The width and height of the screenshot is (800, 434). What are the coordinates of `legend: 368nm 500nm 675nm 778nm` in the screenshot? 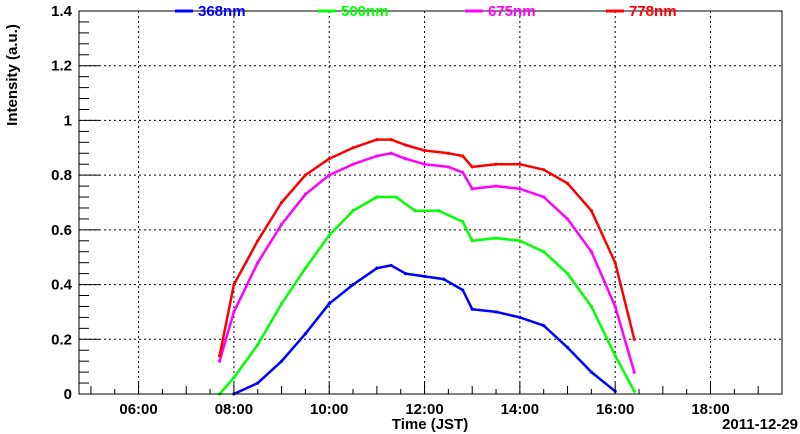 It's located at (426, 11).